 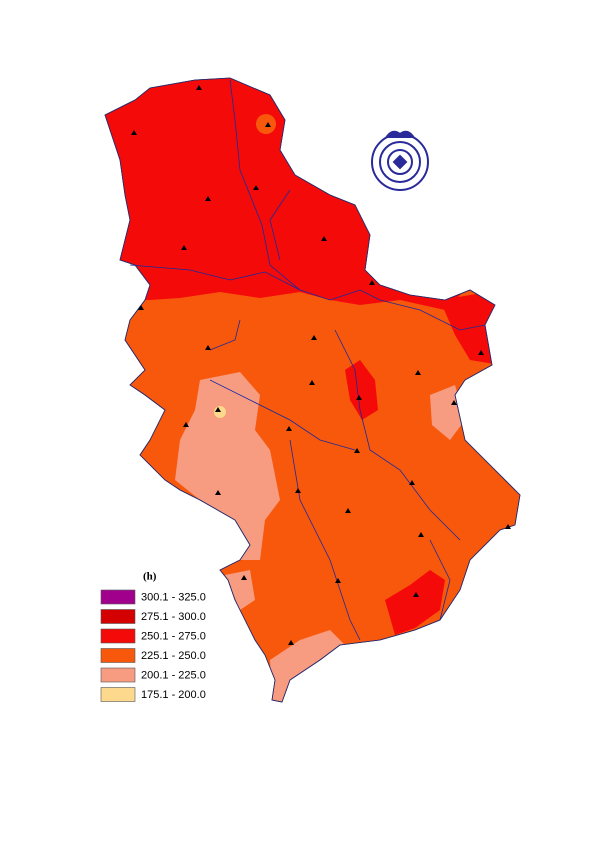 What do you see at coordinates (150, 577) in the screenshot?
I see `legend-title: (h)` at bounding box center [150, 577].